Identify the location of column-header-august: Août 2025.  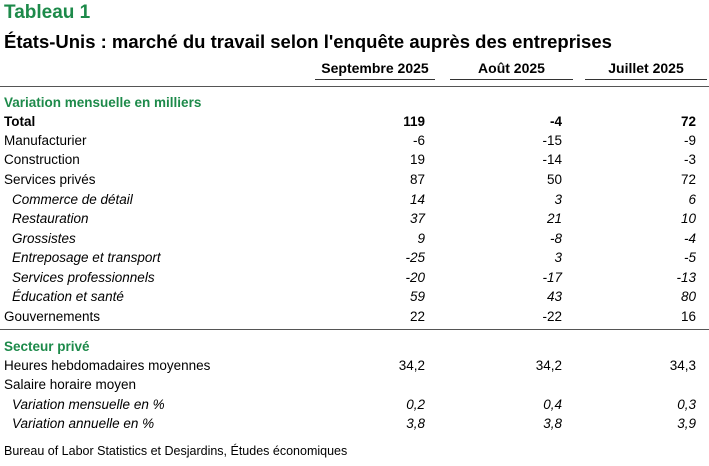
(511, 70).